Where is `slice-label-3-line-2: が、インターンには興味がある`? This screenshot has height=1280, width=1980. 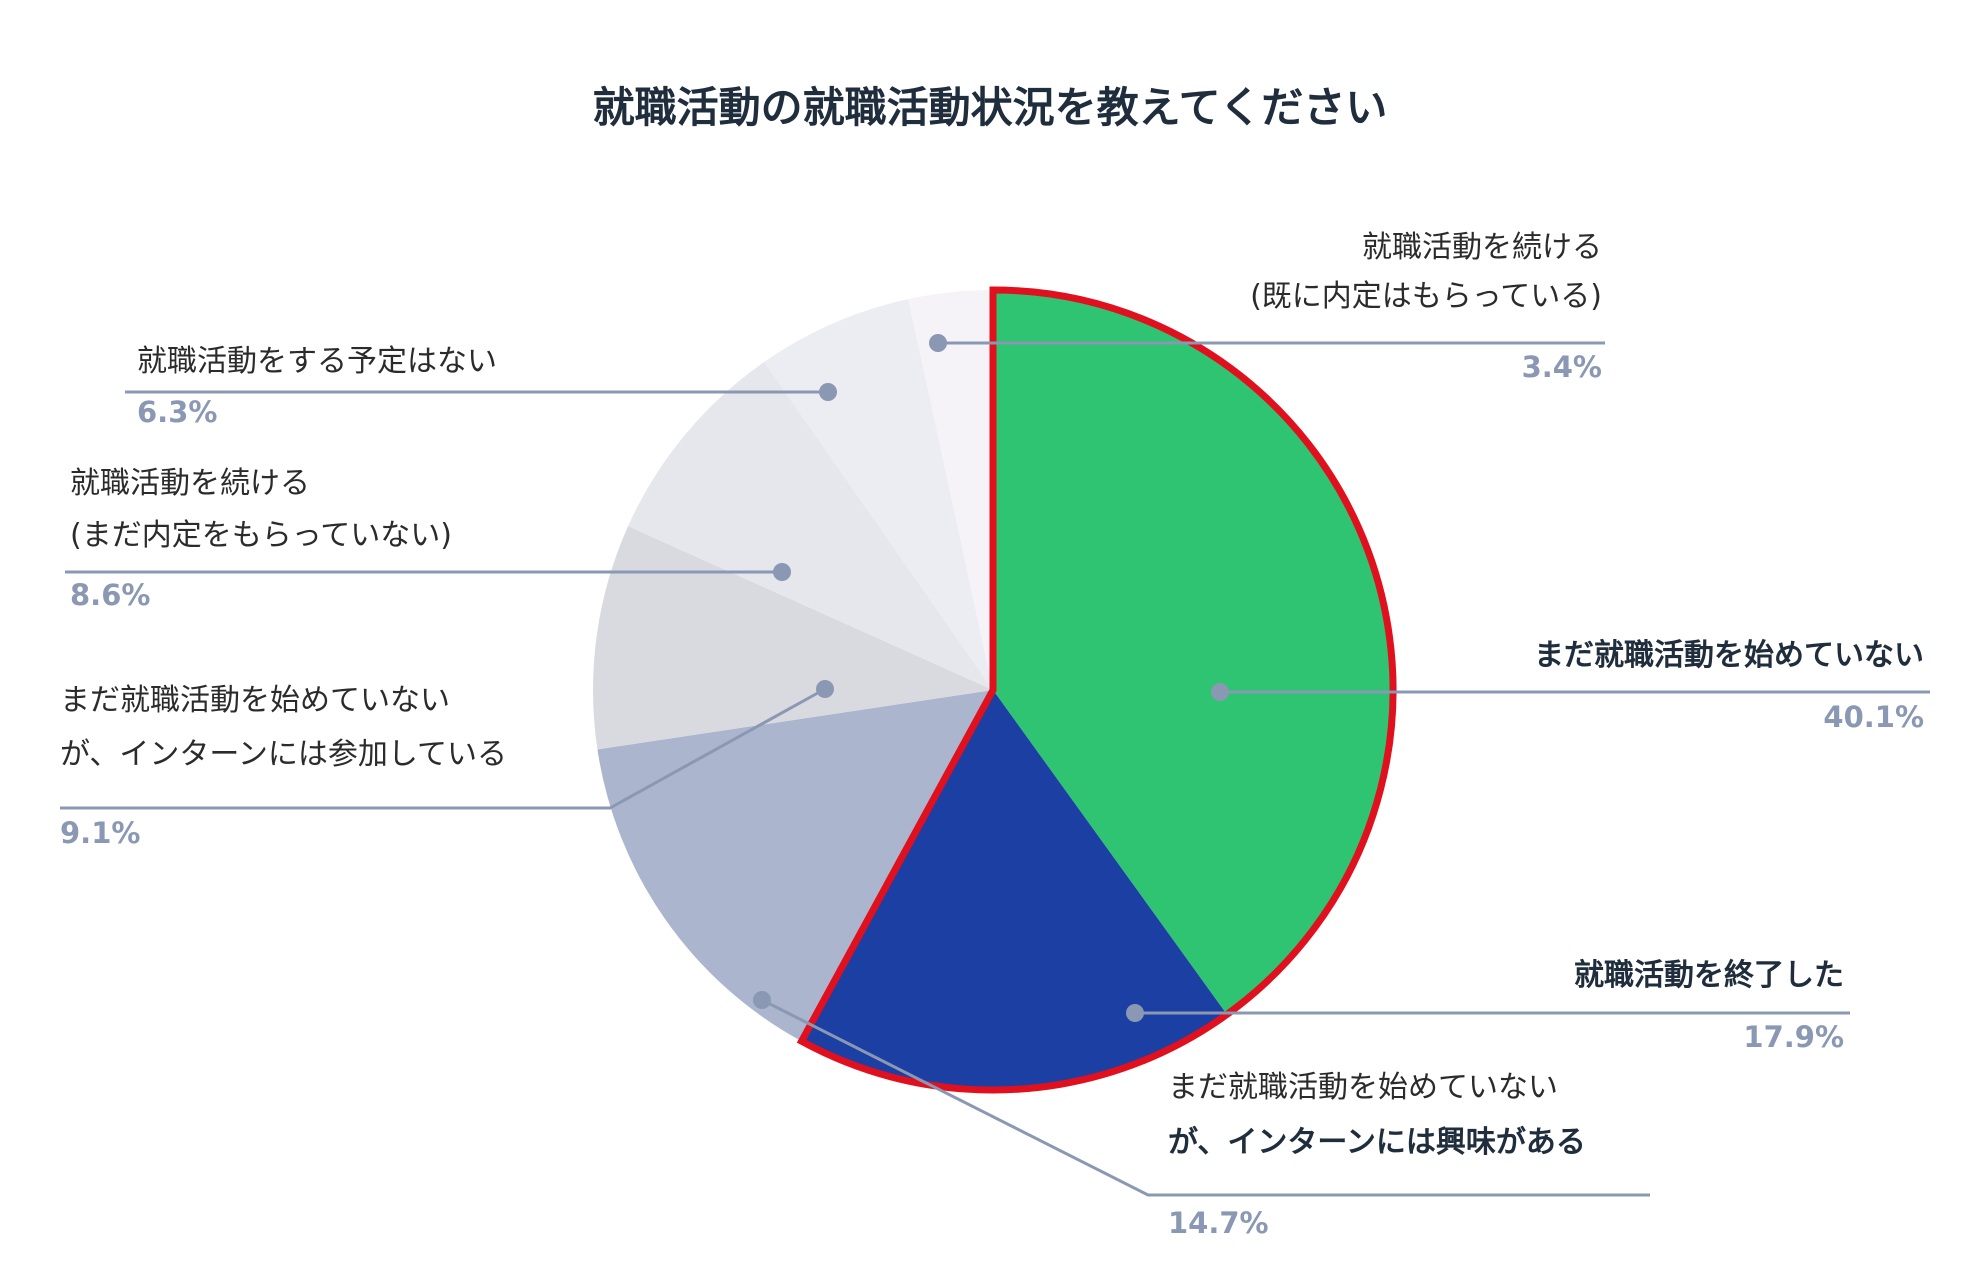
slice-label-3-line-2: が、インターンには興味がある is located at coordinates (1377, 1142).